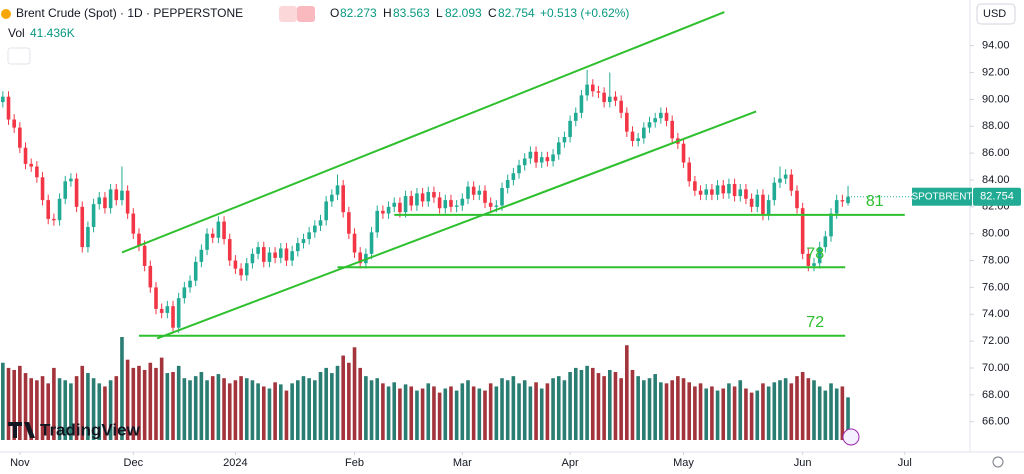  I want to click on ohlc-label: L, so click(439, 13).